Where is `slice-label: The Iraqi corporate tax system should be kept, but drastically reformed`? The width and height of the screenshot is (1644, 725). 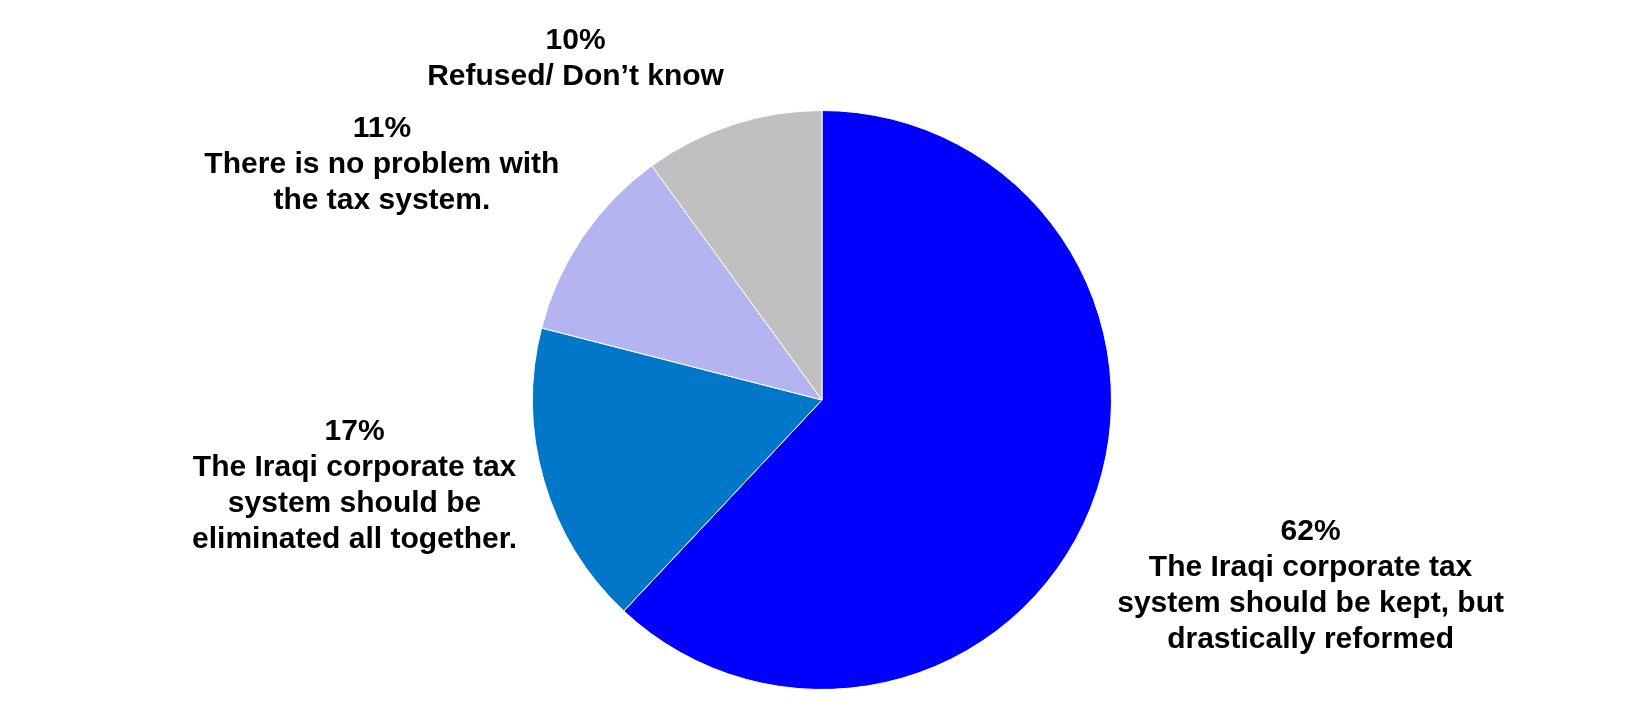 slice-label: The Iraqi corporate tax system should be kept, but drastically reformed is located at coordinates (1310, 602).